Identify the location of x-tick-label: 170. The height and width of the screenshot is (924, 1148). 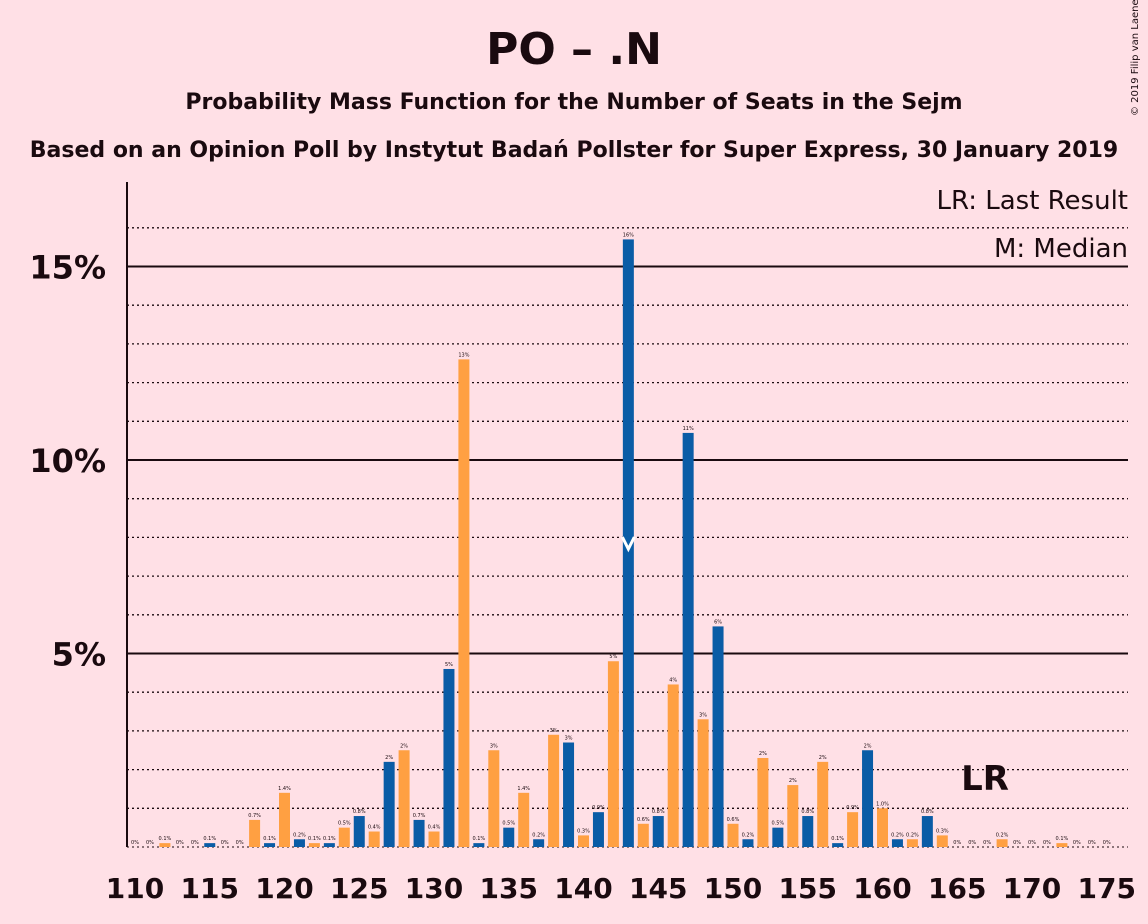
(1032, 888).